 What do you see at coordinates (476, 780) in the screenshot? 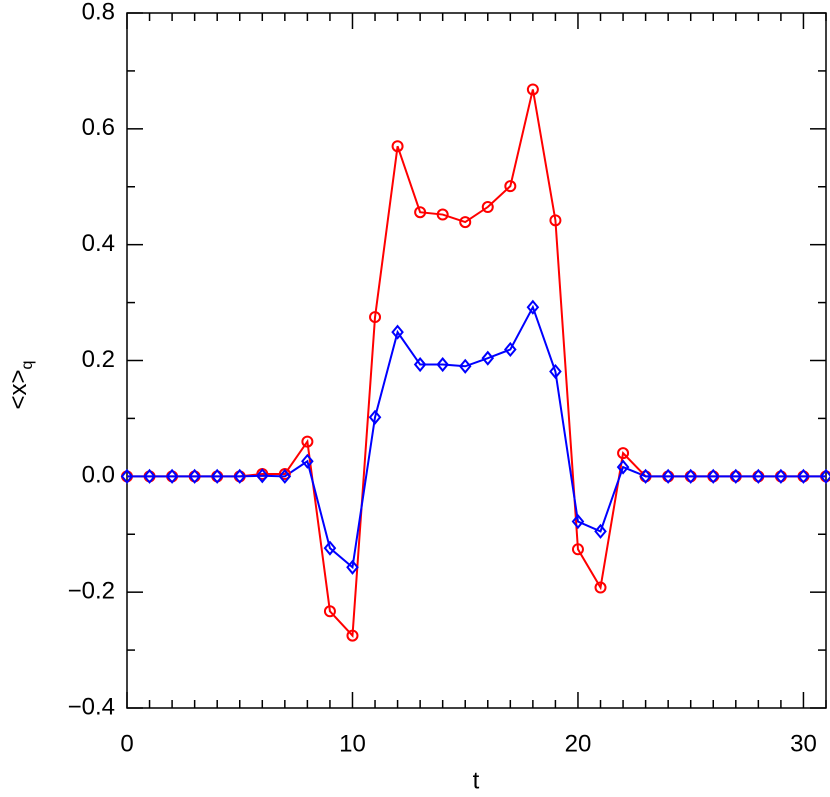
I see `x-axis-label: t` at bounding box center [476, 780].